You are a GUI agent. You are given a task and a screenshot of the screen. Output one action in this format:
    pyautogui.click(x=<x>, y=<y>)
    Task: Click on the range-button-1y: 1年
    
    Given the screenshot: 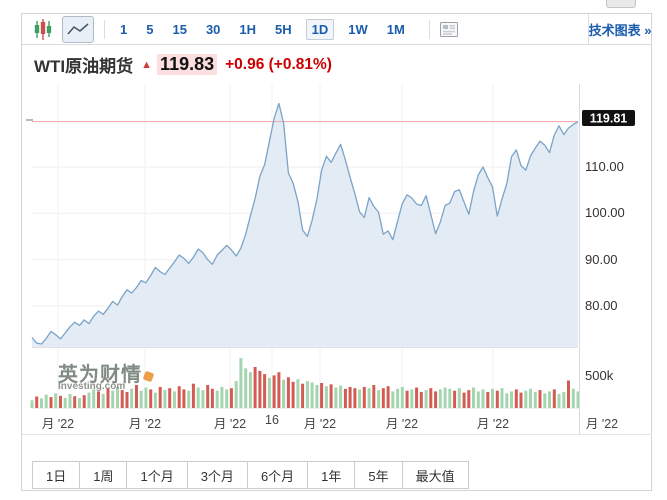 What is the action you would take?
    pyautogui.click(x=331, y=475)
    